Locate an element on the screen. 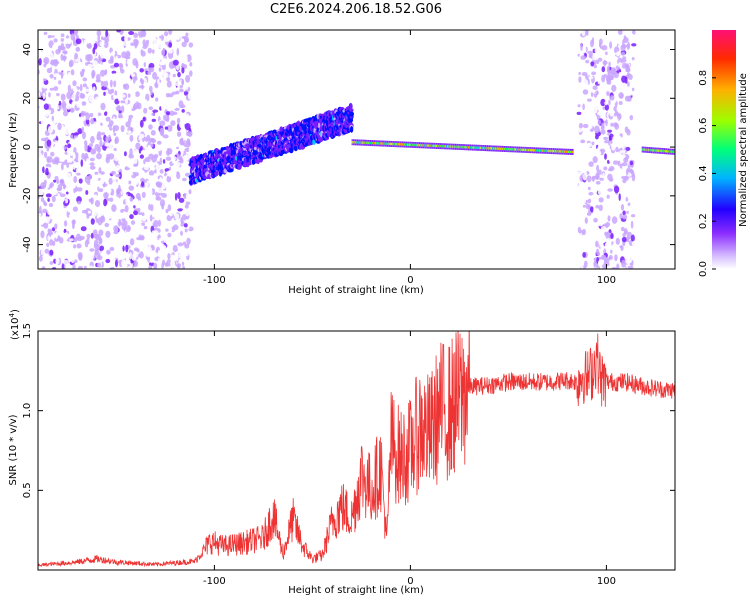 This screenshot has height=600, width=750. trace-dot is located at coordinates (351, 129).